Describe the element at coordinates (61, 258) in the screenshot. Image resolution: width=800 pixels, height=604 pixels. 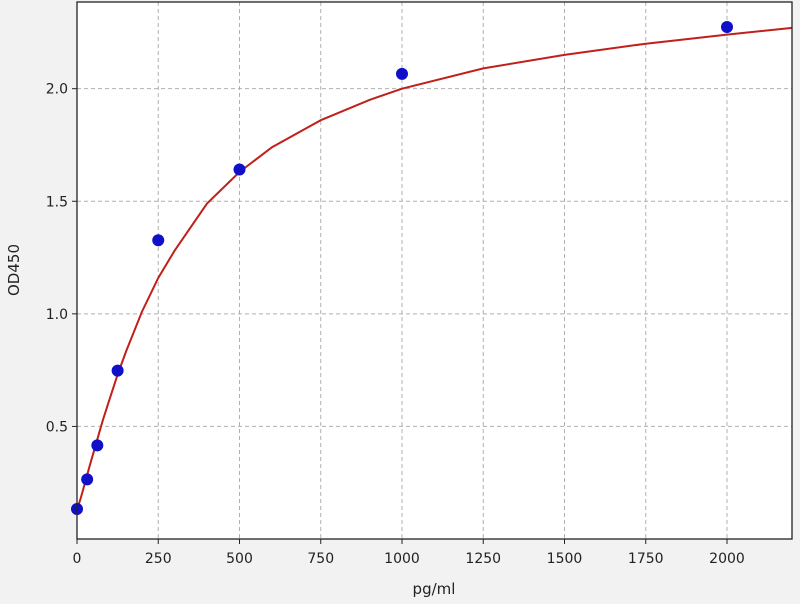
I see `y-axis-ticks: 0.5 1.0 1.5 2.0` at that location.